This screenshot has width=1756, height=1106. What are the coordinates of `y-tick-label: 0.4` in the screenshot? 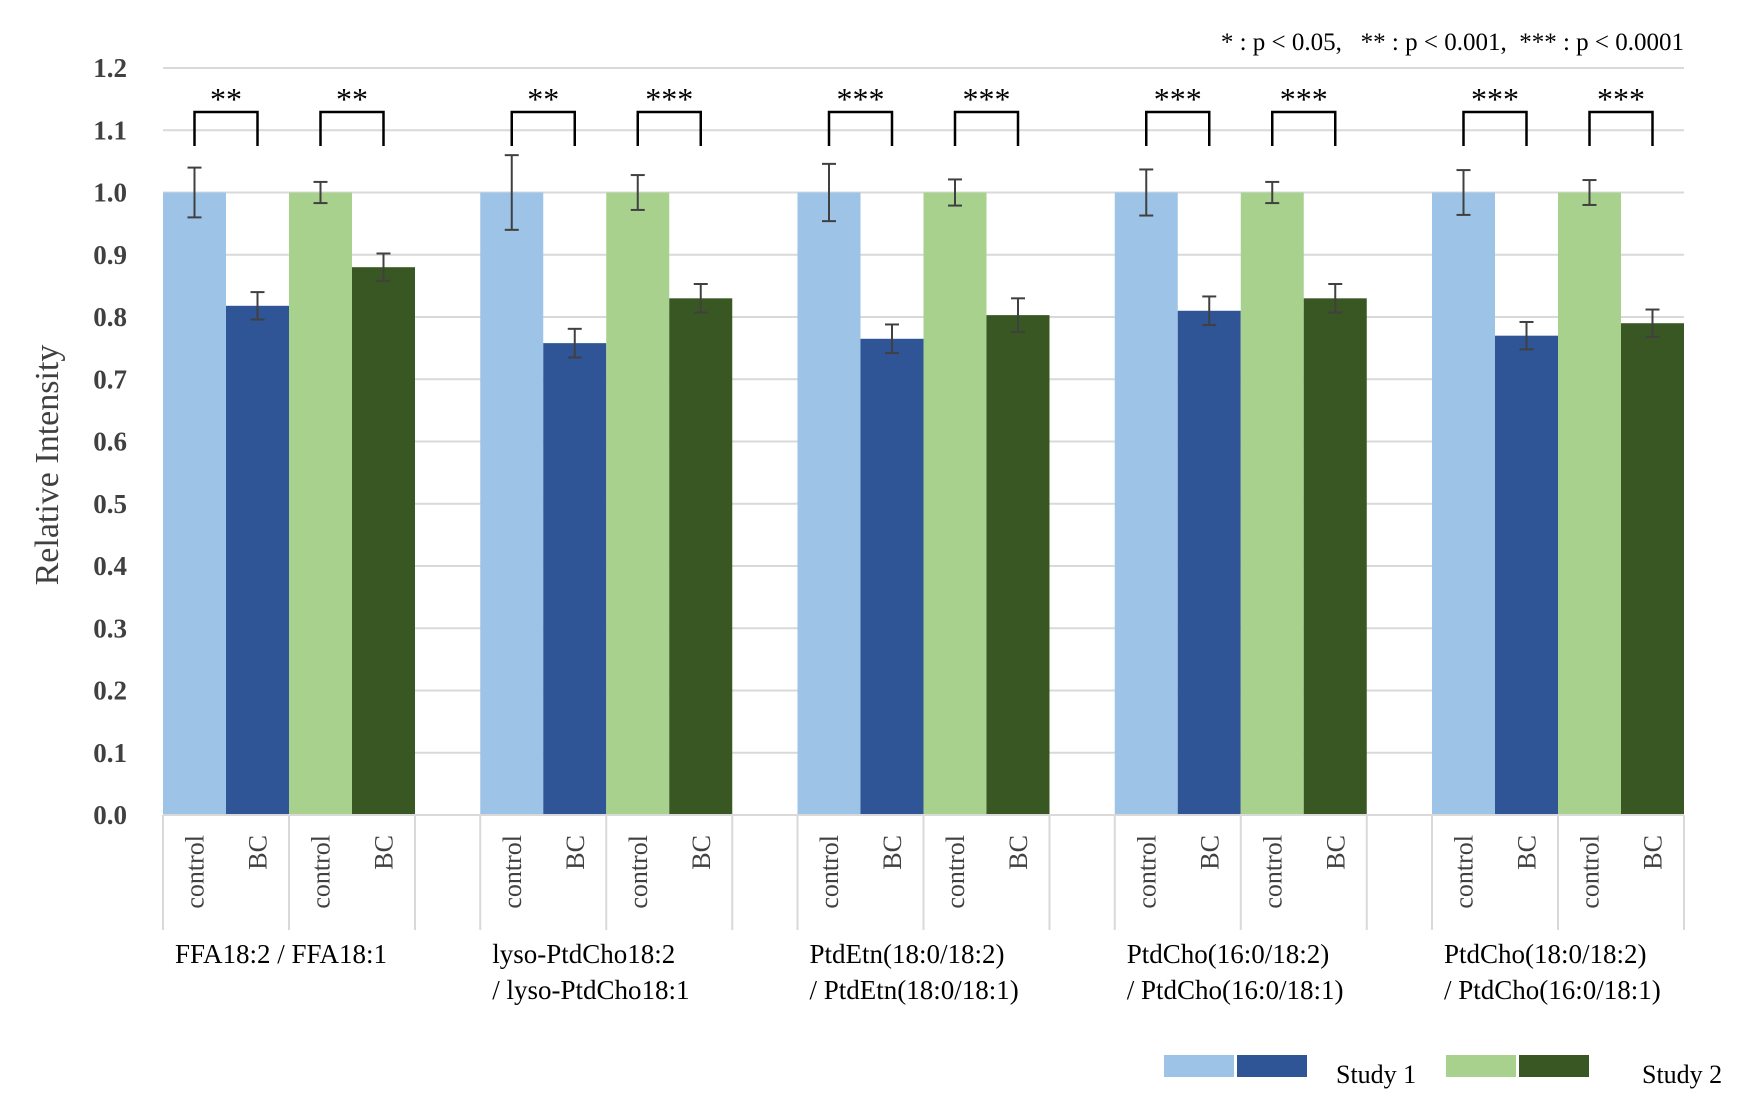 It's located at (110, 566).